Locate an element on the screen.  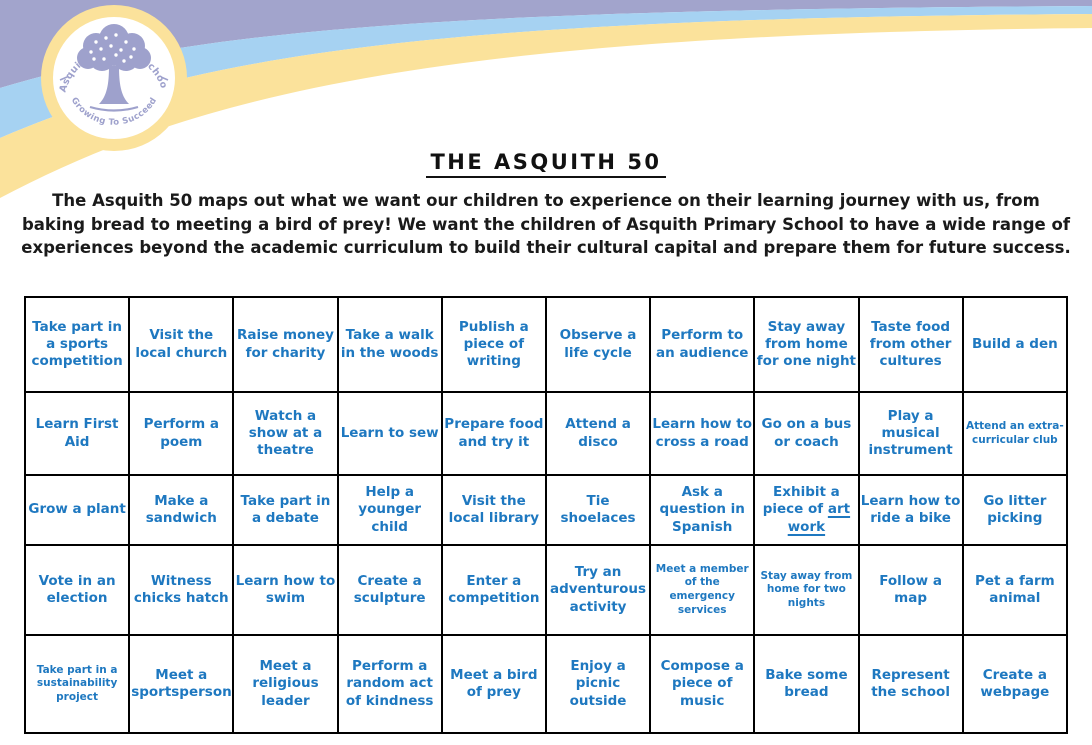
experience-cell: Attend an extra-curricular club is located at coordinates (1015, 433).